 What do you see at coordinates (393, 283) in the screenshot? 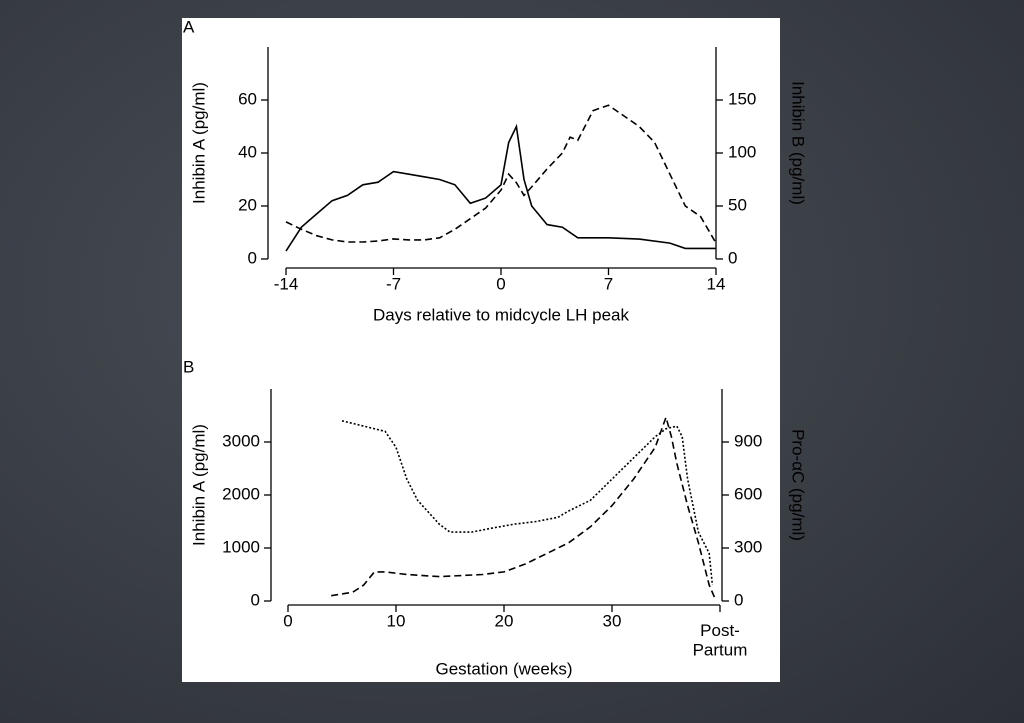
I see `x-tick-label: -7` at bounding box center [393, 283].